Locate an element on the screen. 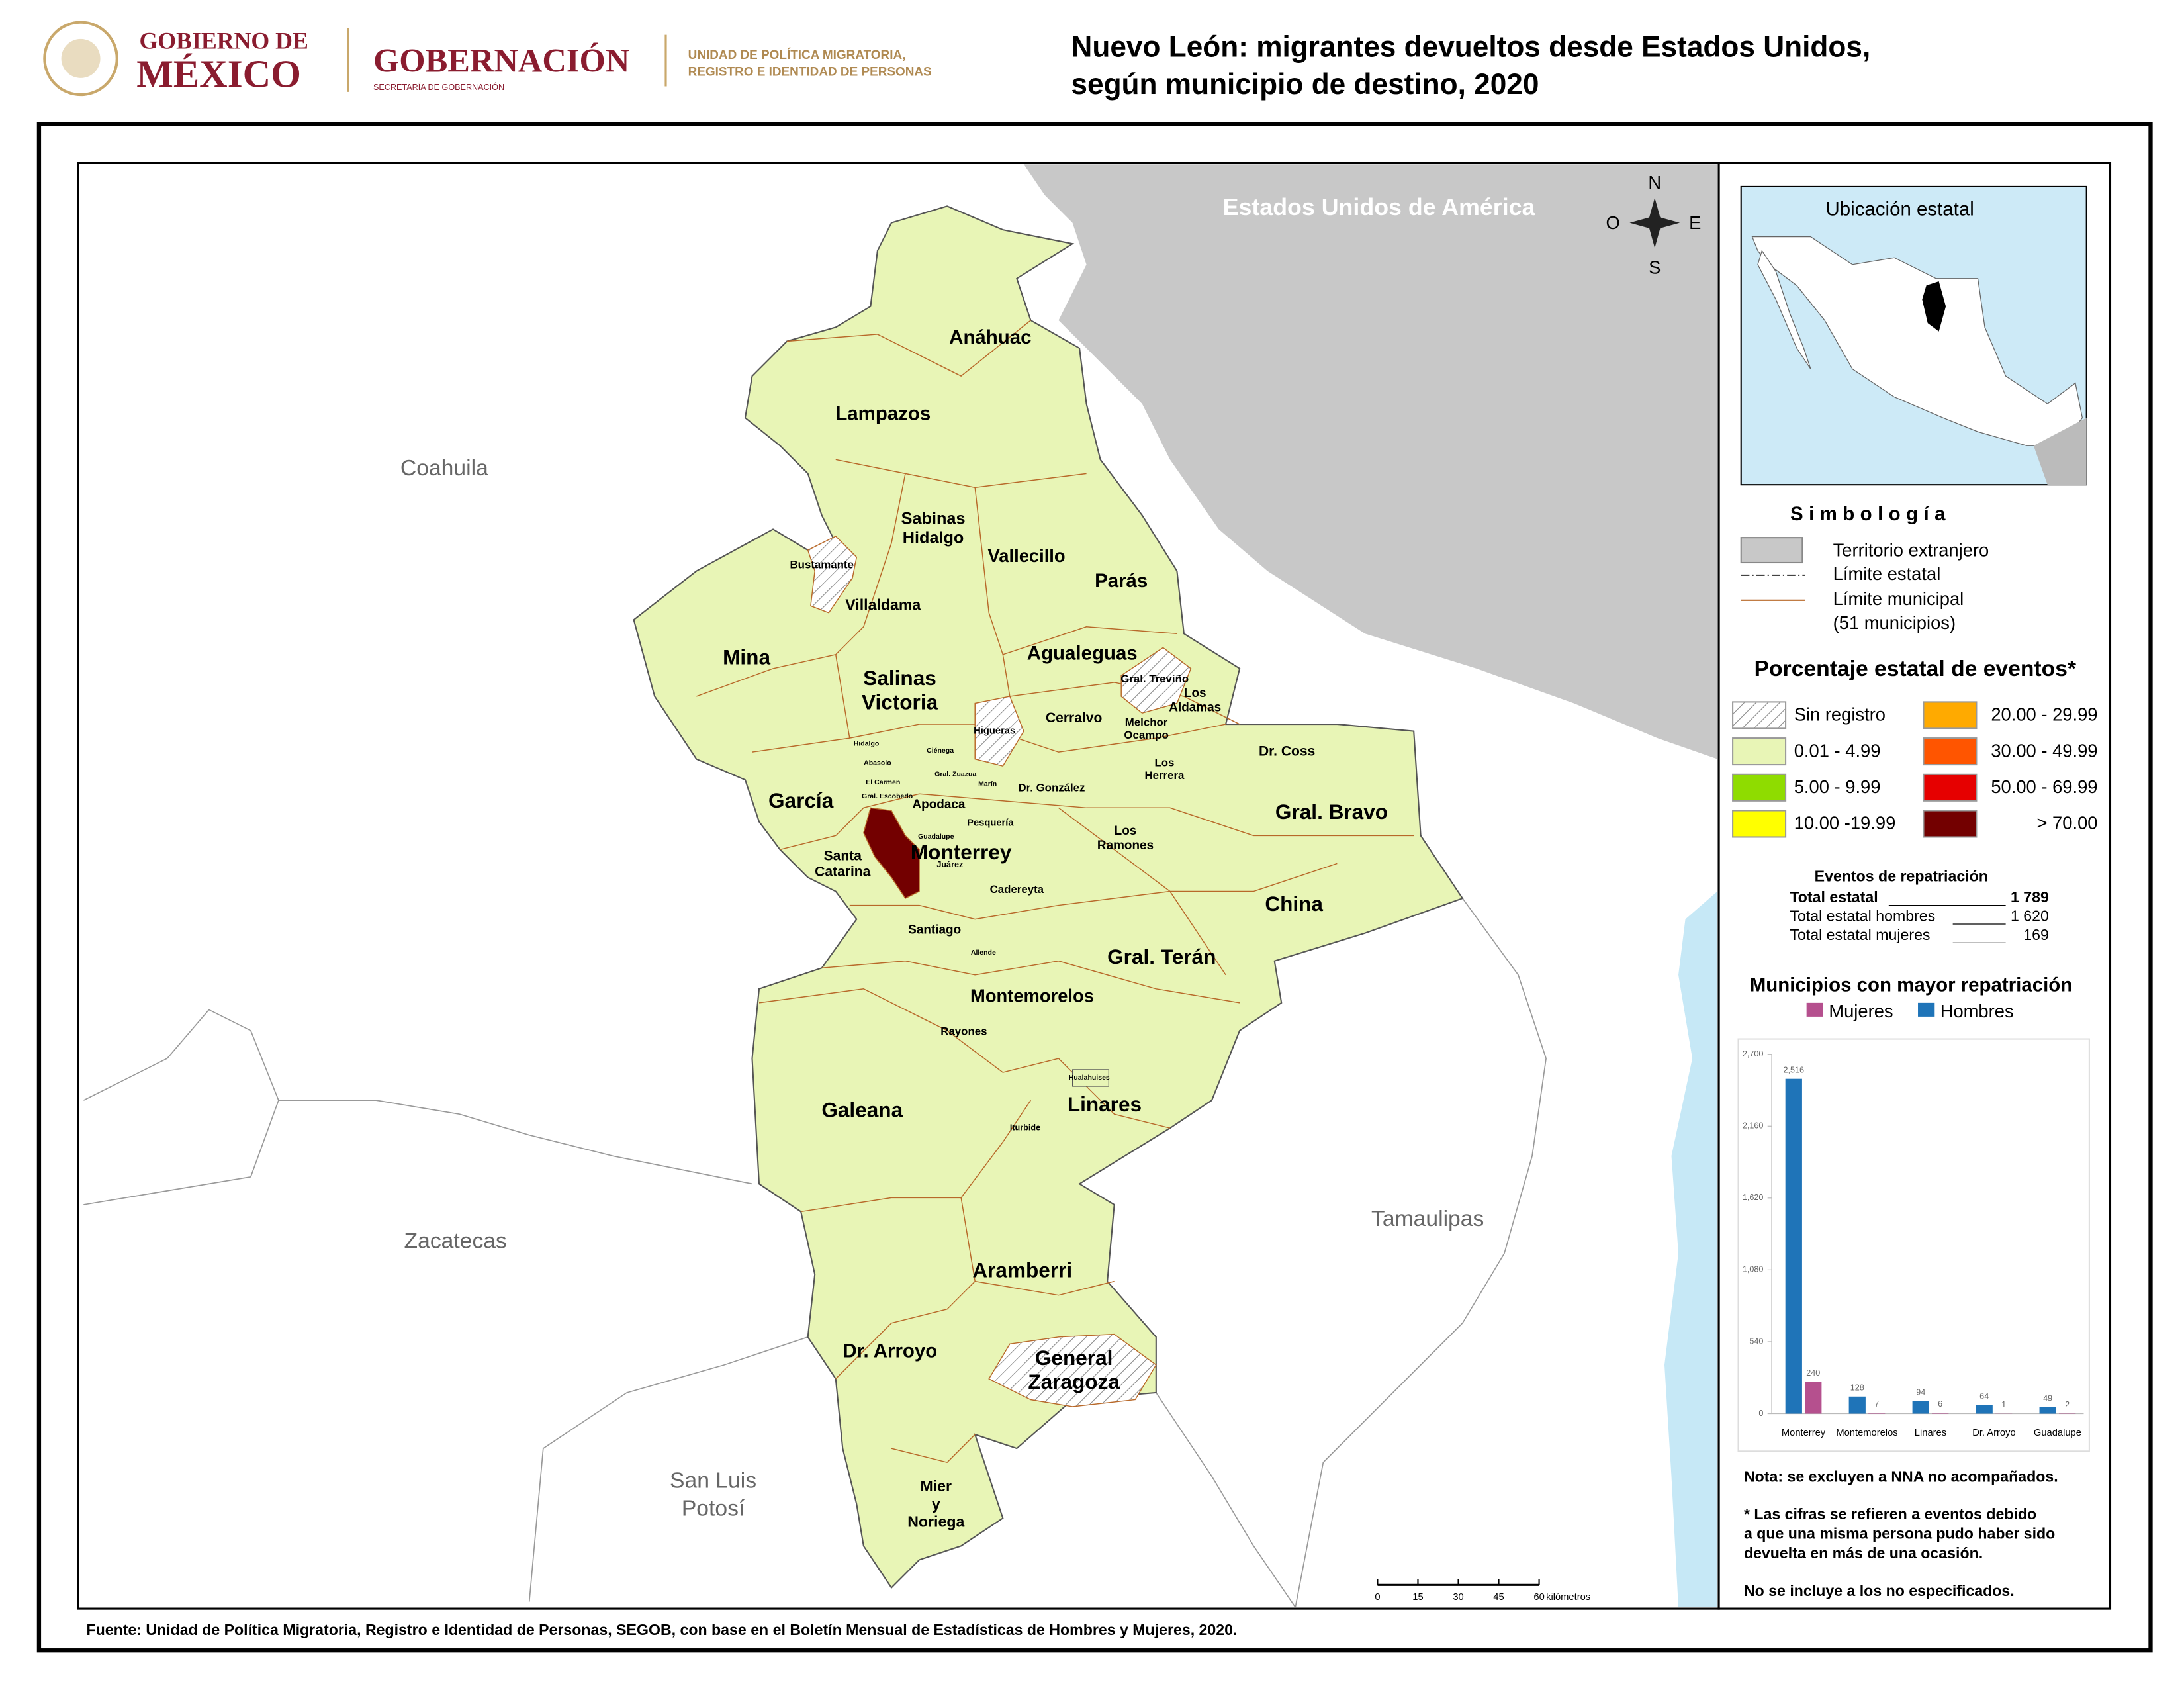 This screenshot has height=1688, width=2184. y-tick-label: 2,700 is located at coordinates (1753, 1053).